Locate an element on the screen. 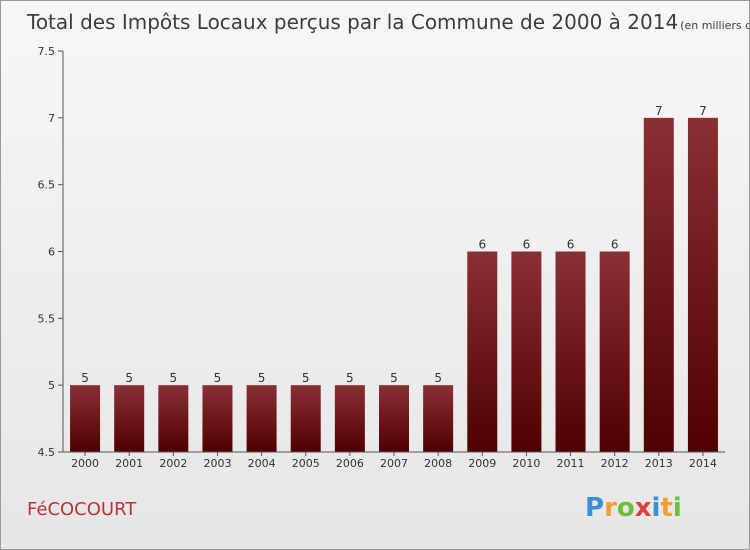 The height and width of the screenshot is (550, 750). bar-2001 is located at coordinates (129, 418).